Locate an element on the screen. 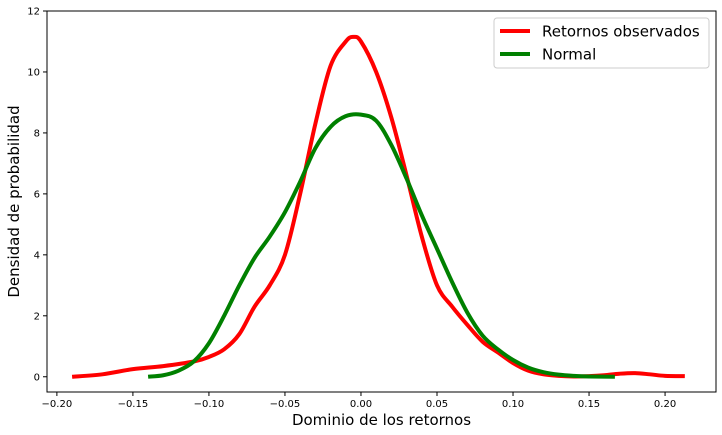 This screenshot has height=435, width=722. x-tick-label-0-15: 0.15 is located at coordinates (589, 404).